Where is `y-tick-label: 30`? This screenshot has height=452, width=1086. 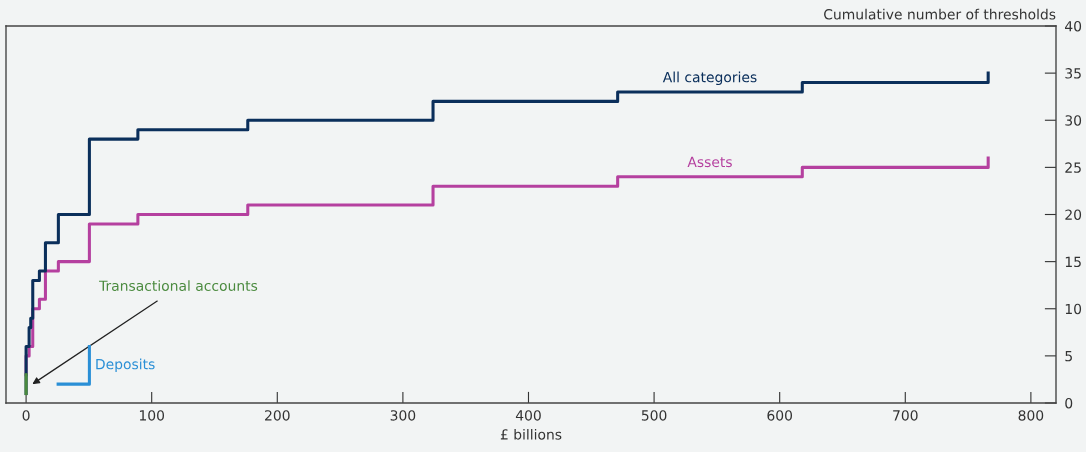
y-tick-label: 30 is located at coordinates (1073, 120).